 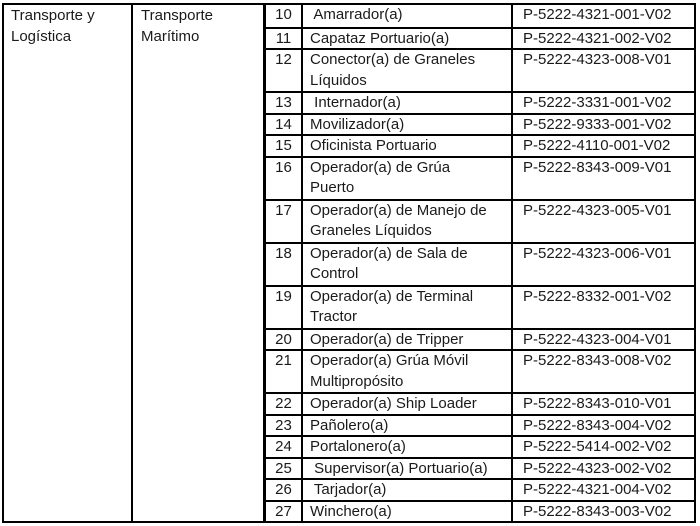 What do you see at coordinates (408, 468) in the screenshot?
I see `job-title-cell: Supervisor(a) Portuario(a)` at bounding box center [408, 468].